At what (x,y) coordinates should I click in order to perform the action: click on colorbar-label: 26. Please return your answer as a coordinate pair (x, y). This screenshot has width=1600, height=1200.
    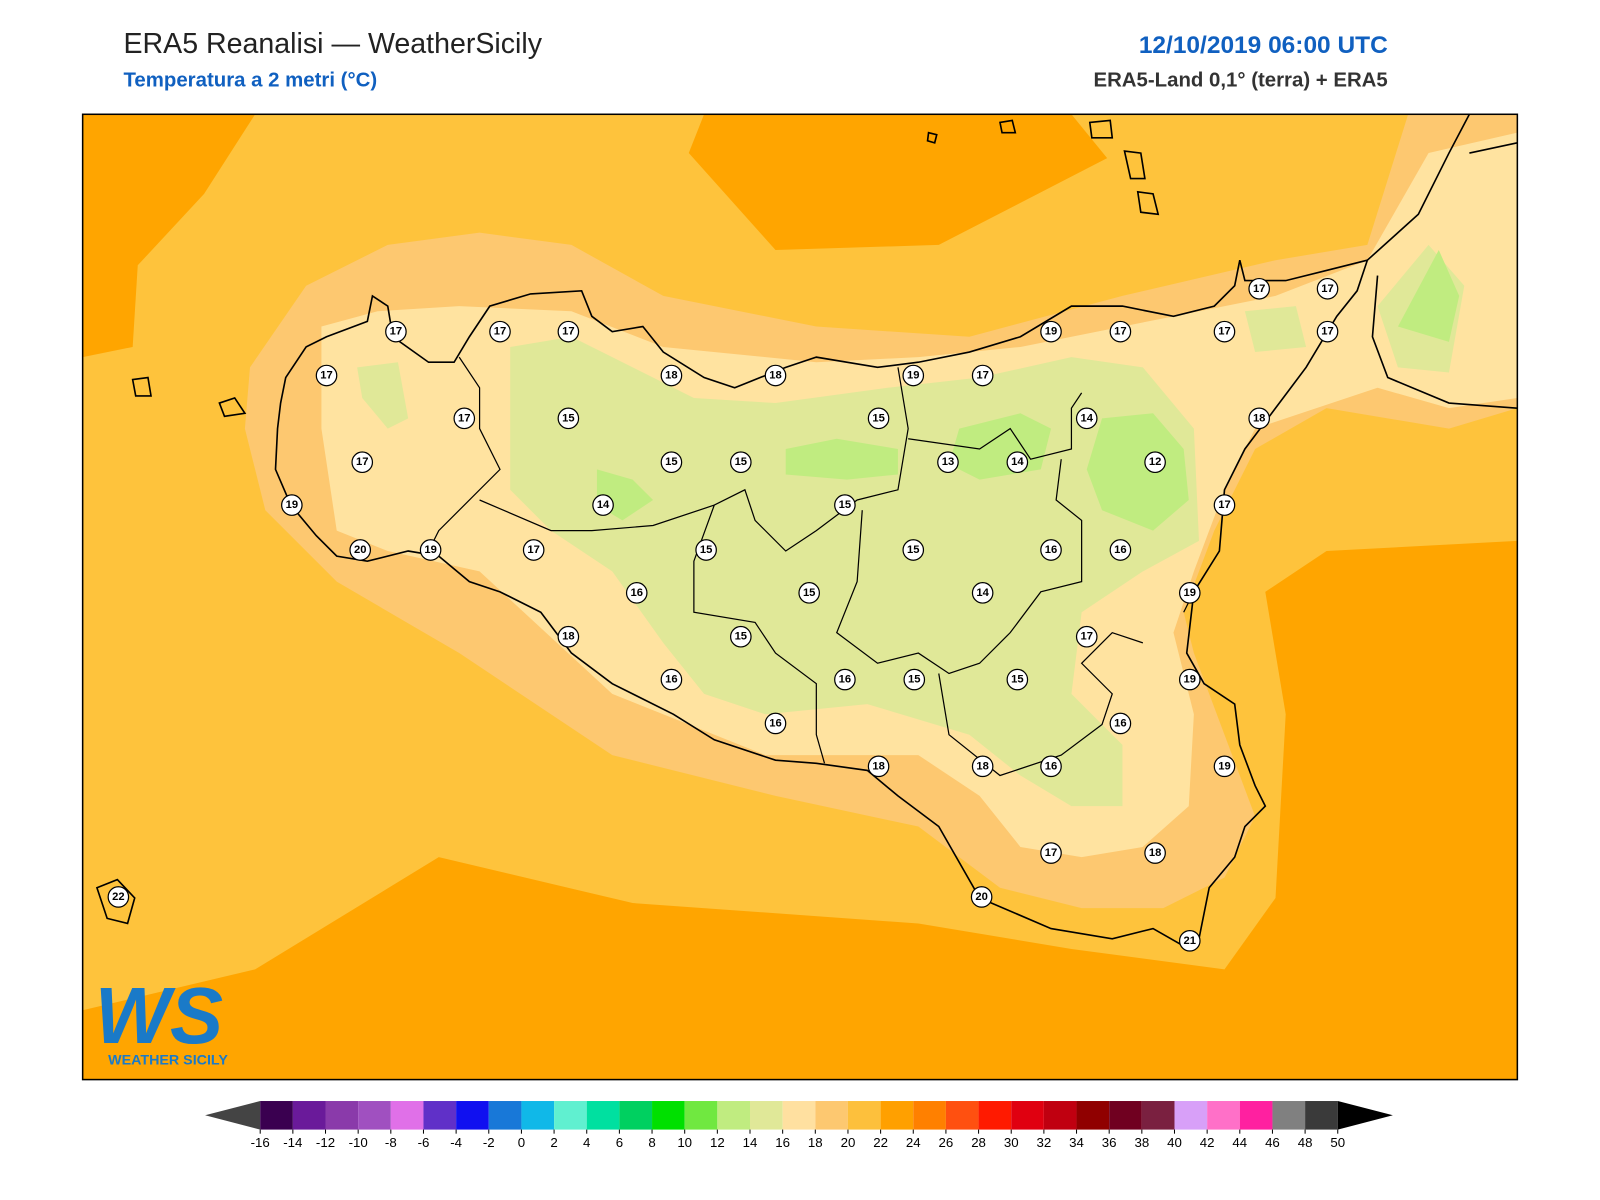
    Looking at the image, I should click on (946, 1142).